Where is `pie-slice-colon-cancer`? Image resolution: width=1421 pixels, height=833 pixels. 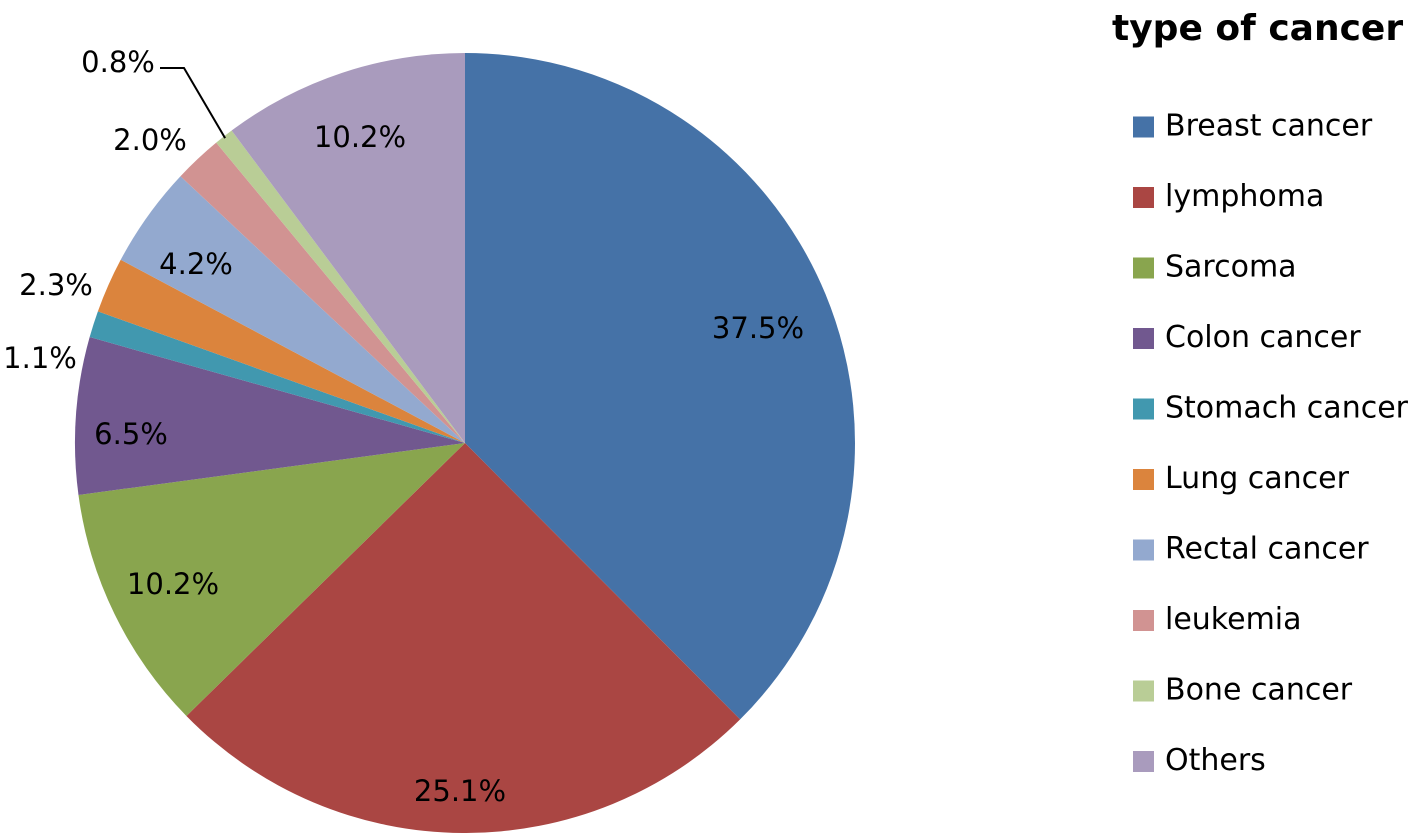 pie-slice-colon-cancer is located at coordinates (270, 416).